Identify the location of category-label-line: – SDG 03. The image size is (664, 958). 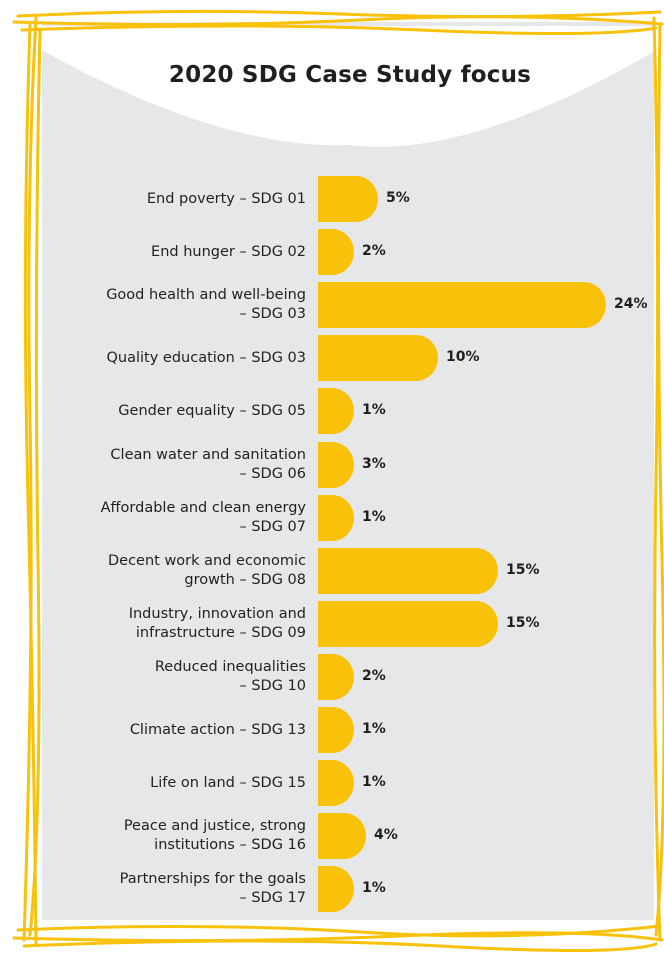
(272, 314).